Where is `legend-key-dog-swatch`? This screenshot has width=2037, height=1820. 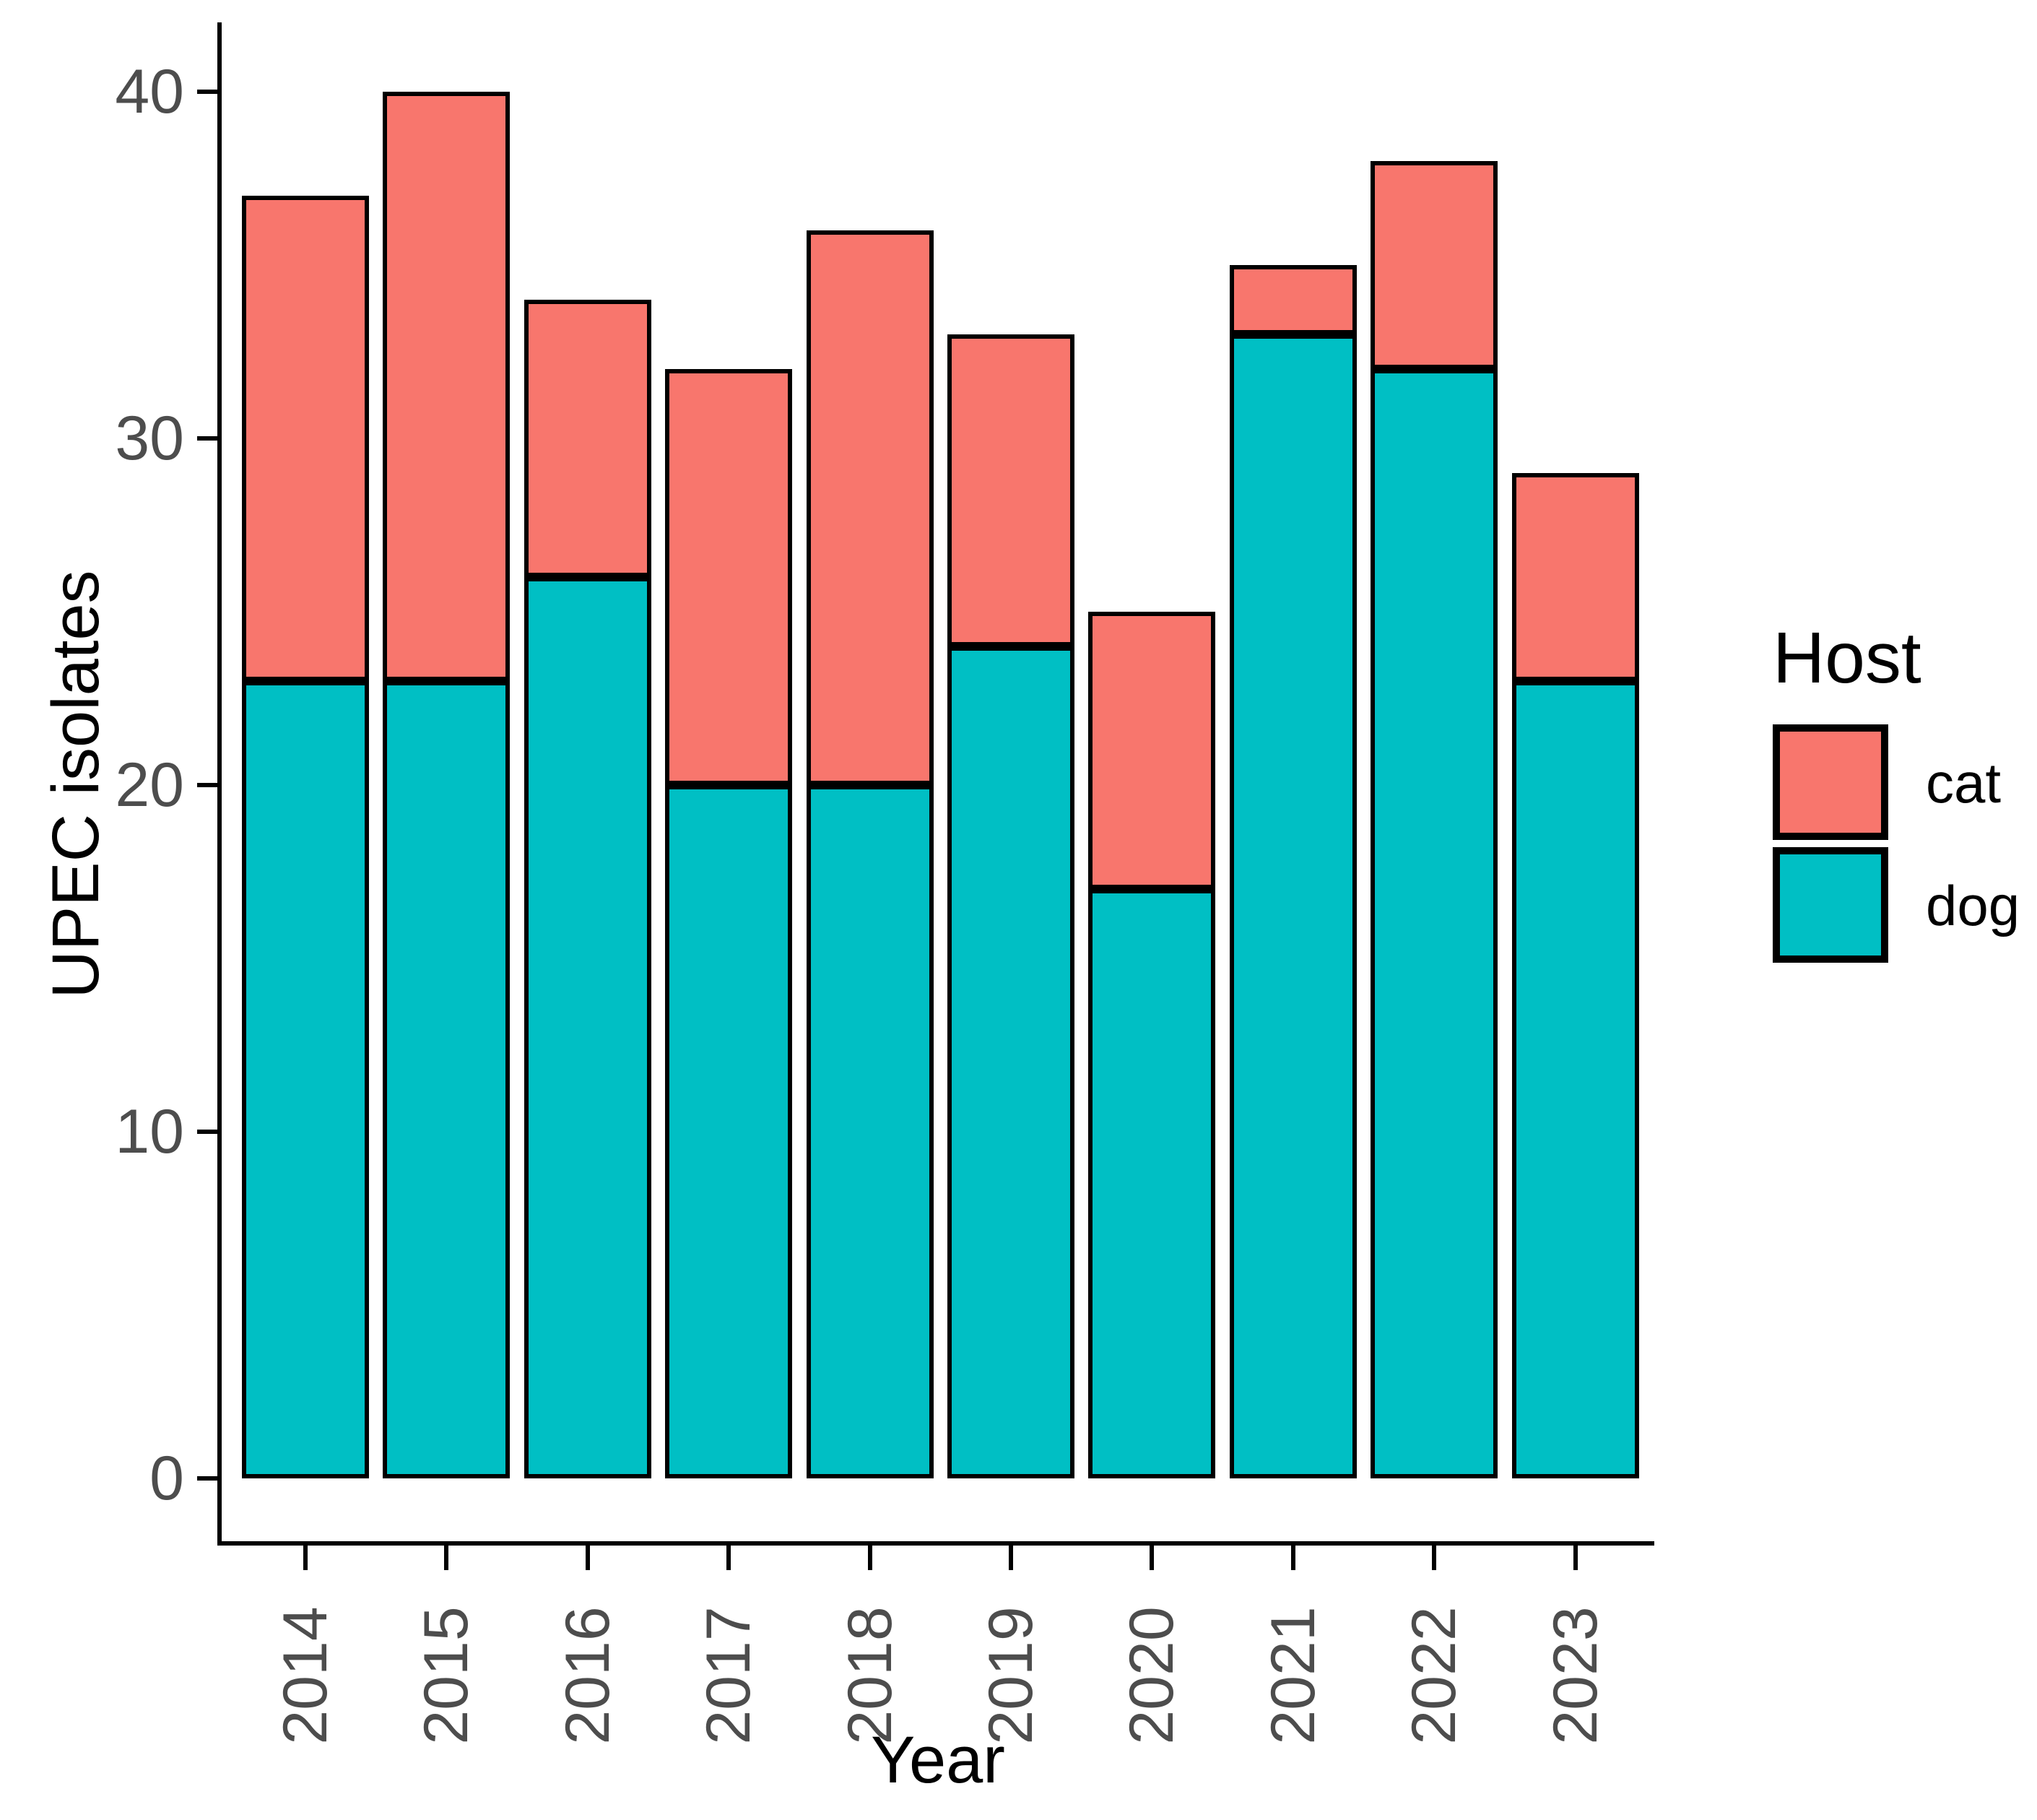
legend-key-dog-swatch is located at coordinates (1831, 905).